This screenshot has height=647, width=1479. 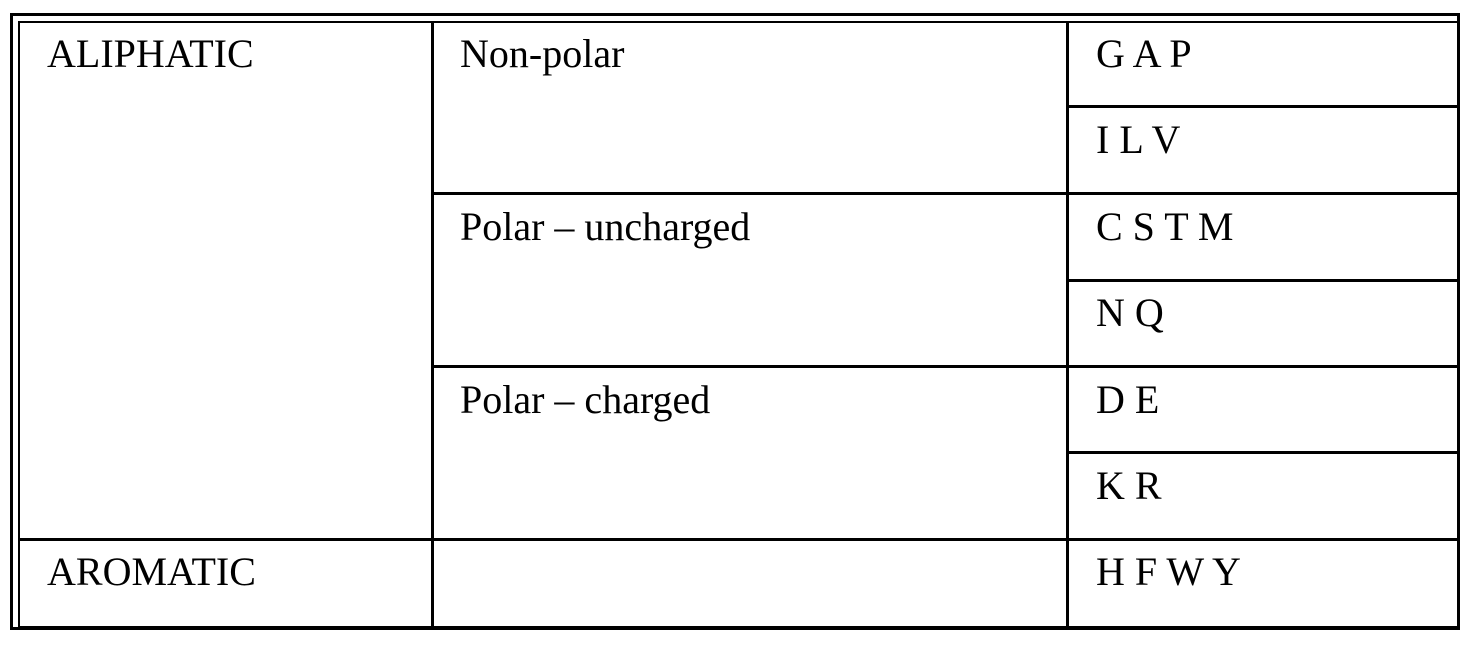 I want to click on residues-cell: D E, so click(x=1127, y=400).